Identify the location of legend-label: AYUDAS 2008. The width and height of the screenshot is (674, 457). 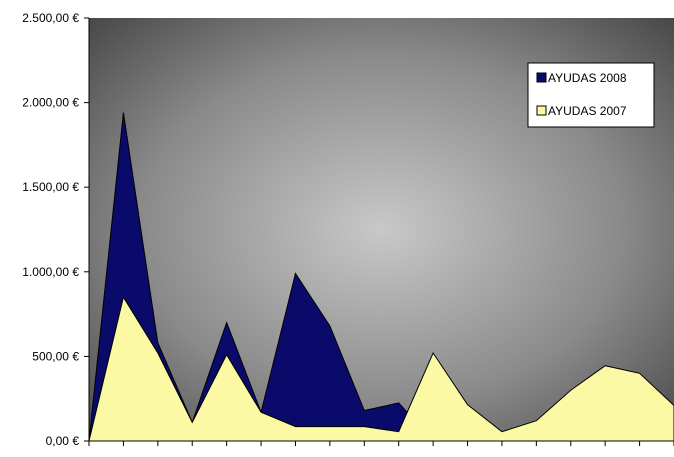
(587, 78).